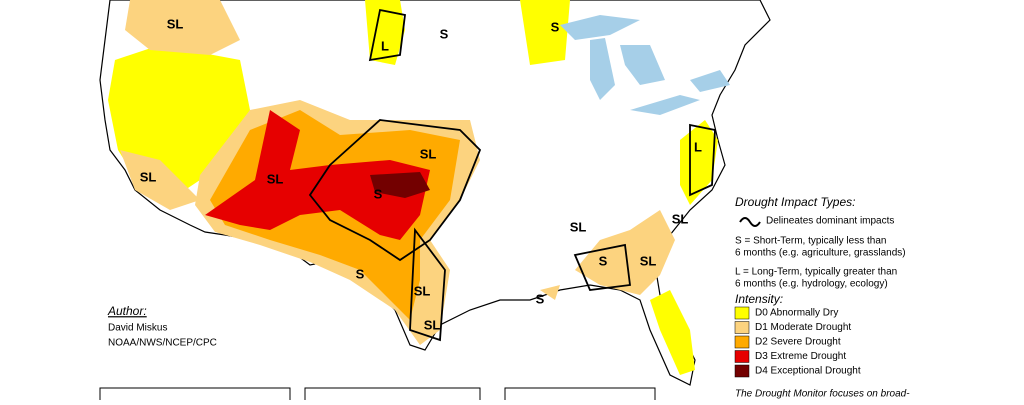 This screenshot has width=1024, height=405. What do you see at coordinates (811, 284) in the screenshot?
I see `legend-text: 6 months (e.g. hydrology, ecology)` at bounding box center [811, 284].